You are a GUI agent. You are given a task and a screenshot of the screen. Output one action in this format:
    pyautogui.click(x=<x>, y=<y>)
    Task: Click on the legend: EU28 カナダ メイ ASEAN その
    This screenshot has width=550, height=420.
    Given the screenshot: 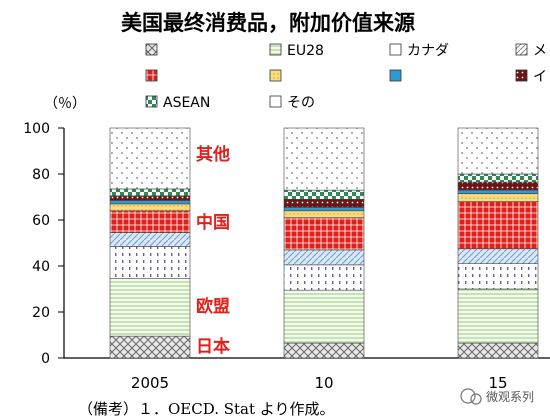 What is the action you would take?
    pyautogui.click(x=346, y=77)
    